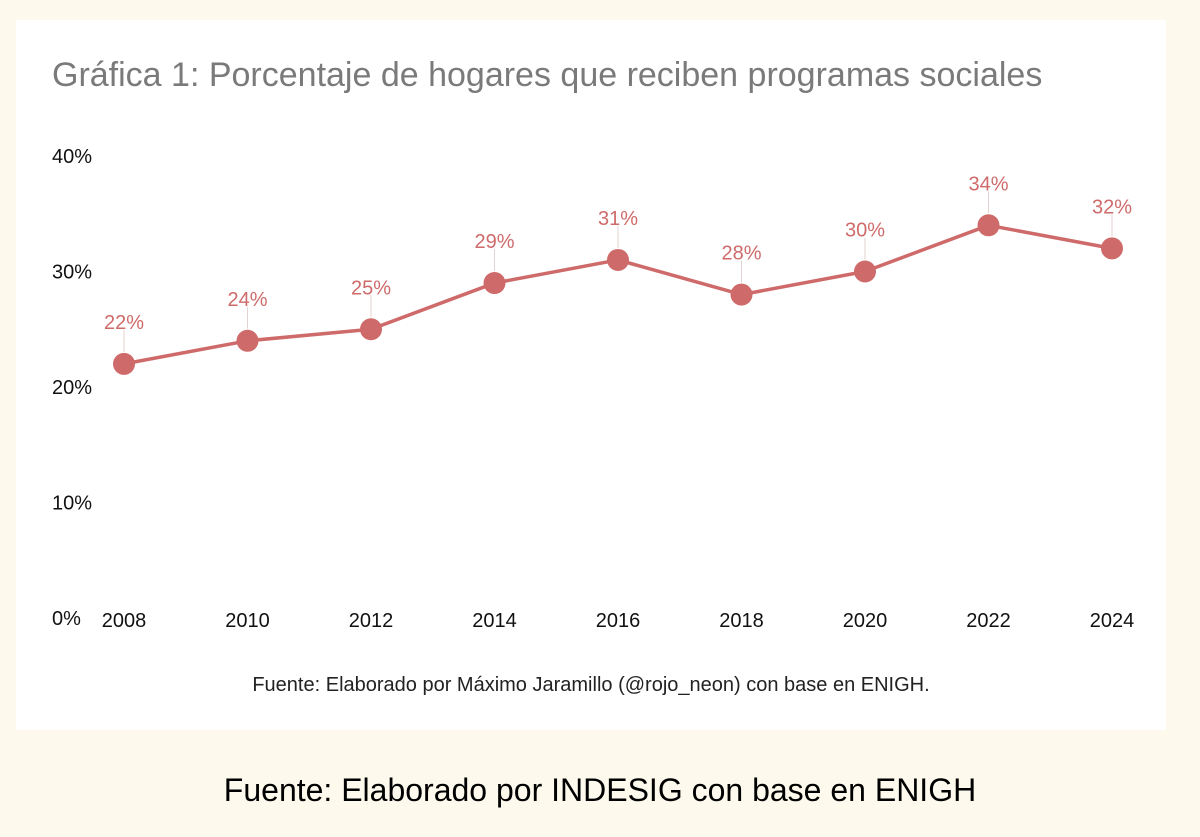 The image size is (1200, 837). What do you see at coordinates (371, 288) in the screenshot?
I see `data-label: 25%` at bounding box center [371, 288].